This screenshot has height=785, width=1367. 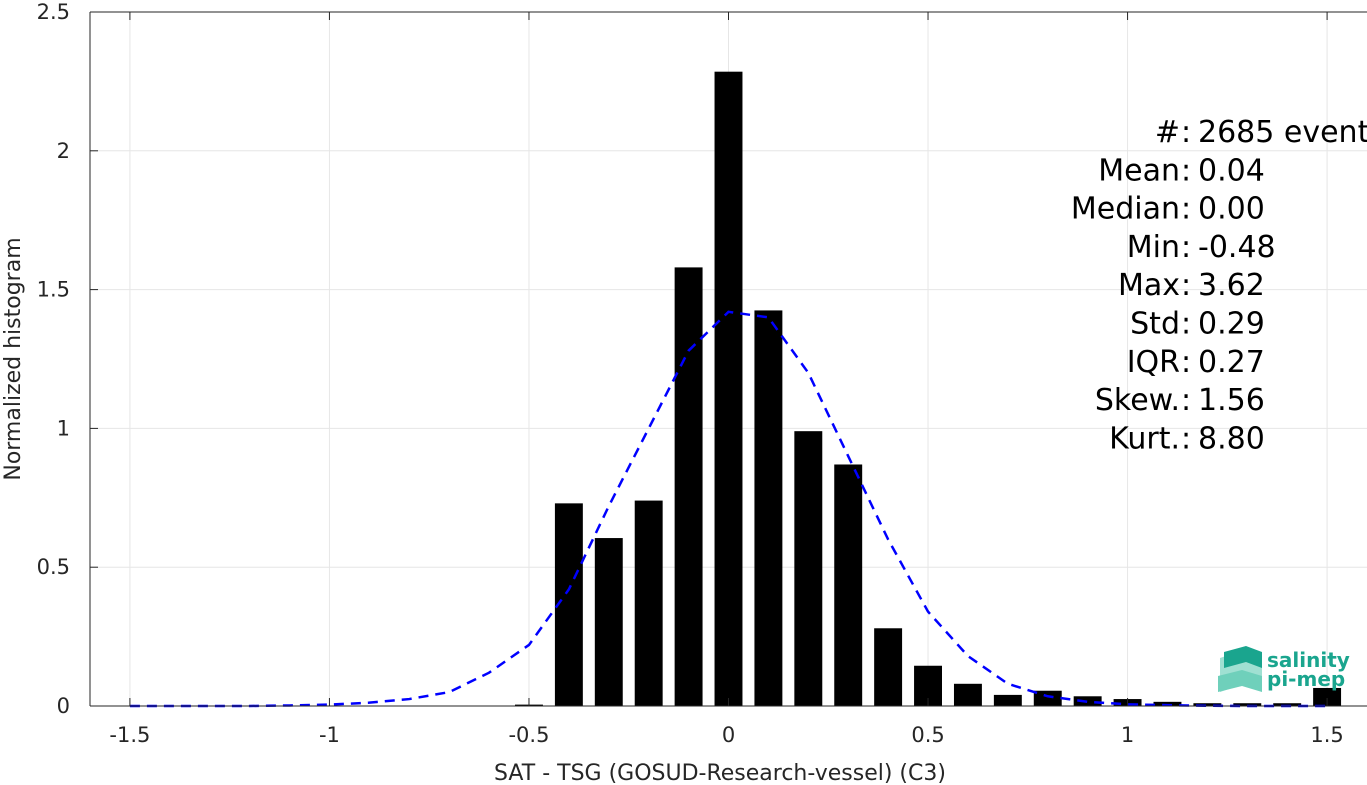 I want to click on x-tick-label: 0, so click(x=728, y=735).